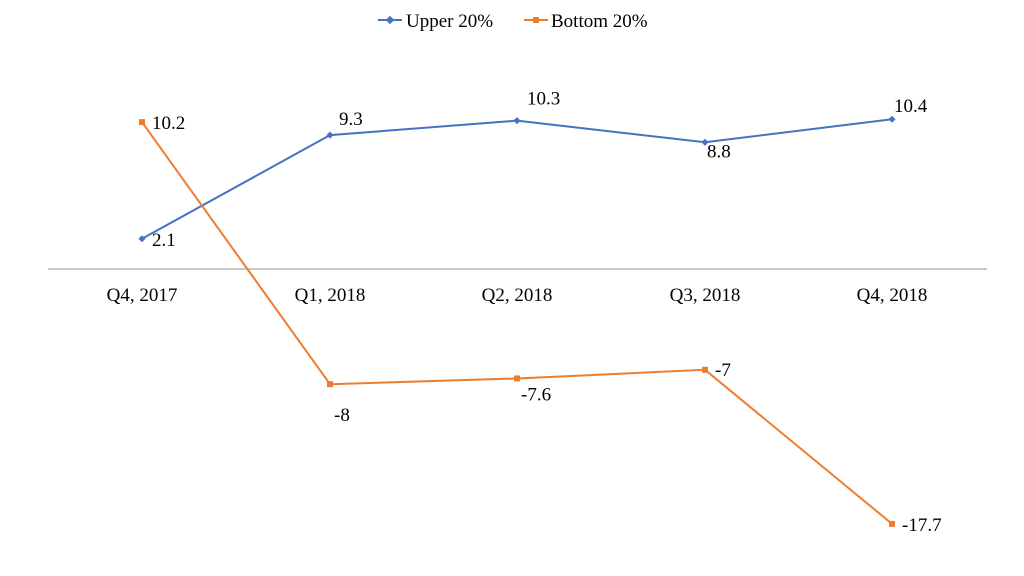  I want to click on bottom-data-label: -17.7, so click(922, 525).